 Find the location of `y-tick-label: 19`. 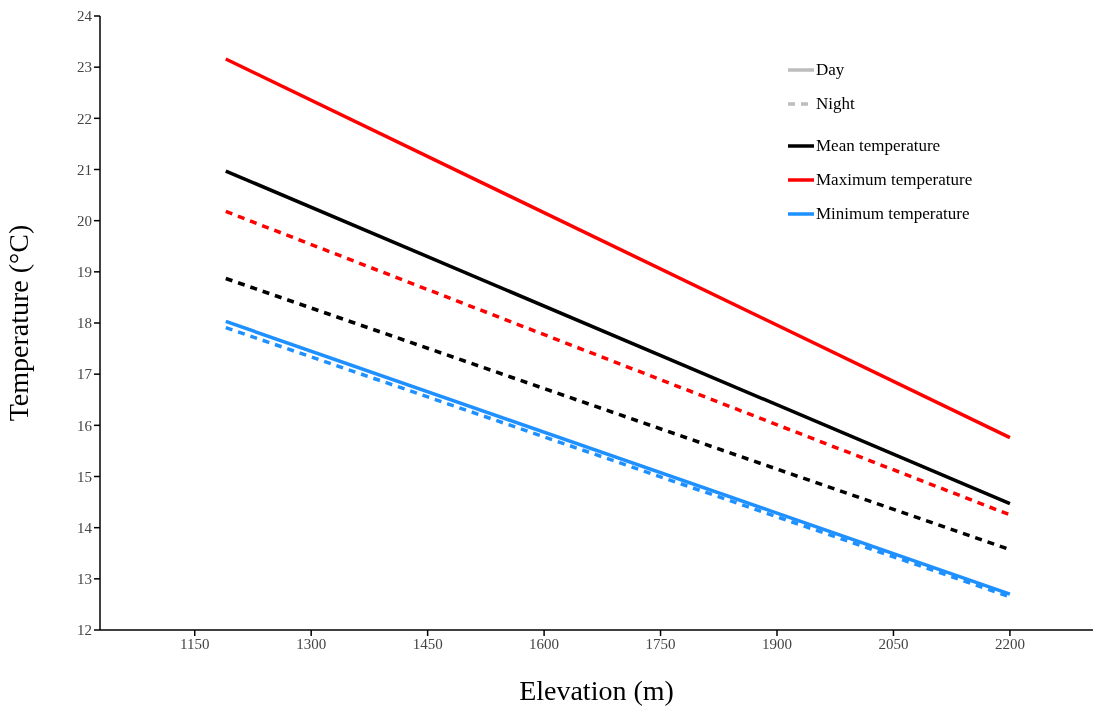

y-tick-label: 19 is located at coordinates (84, 272).